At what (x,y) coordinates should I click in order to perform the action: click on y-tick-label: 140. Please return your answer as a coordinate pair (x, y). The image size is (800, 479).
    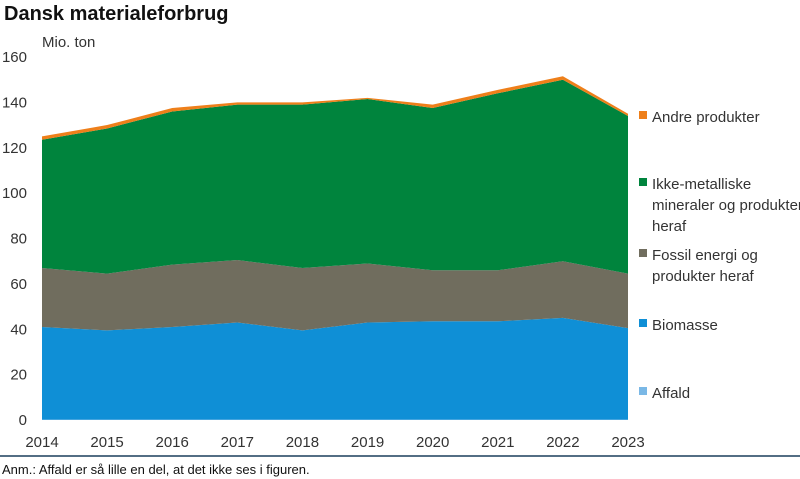
    Looking at the image, I should click on (14, 102).